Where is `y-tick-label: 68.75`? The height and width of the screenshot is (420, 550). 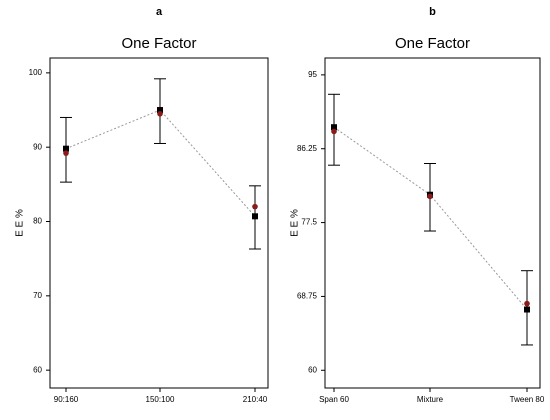 y-tick-label: 68.75 is located at coordinates (307, 296).